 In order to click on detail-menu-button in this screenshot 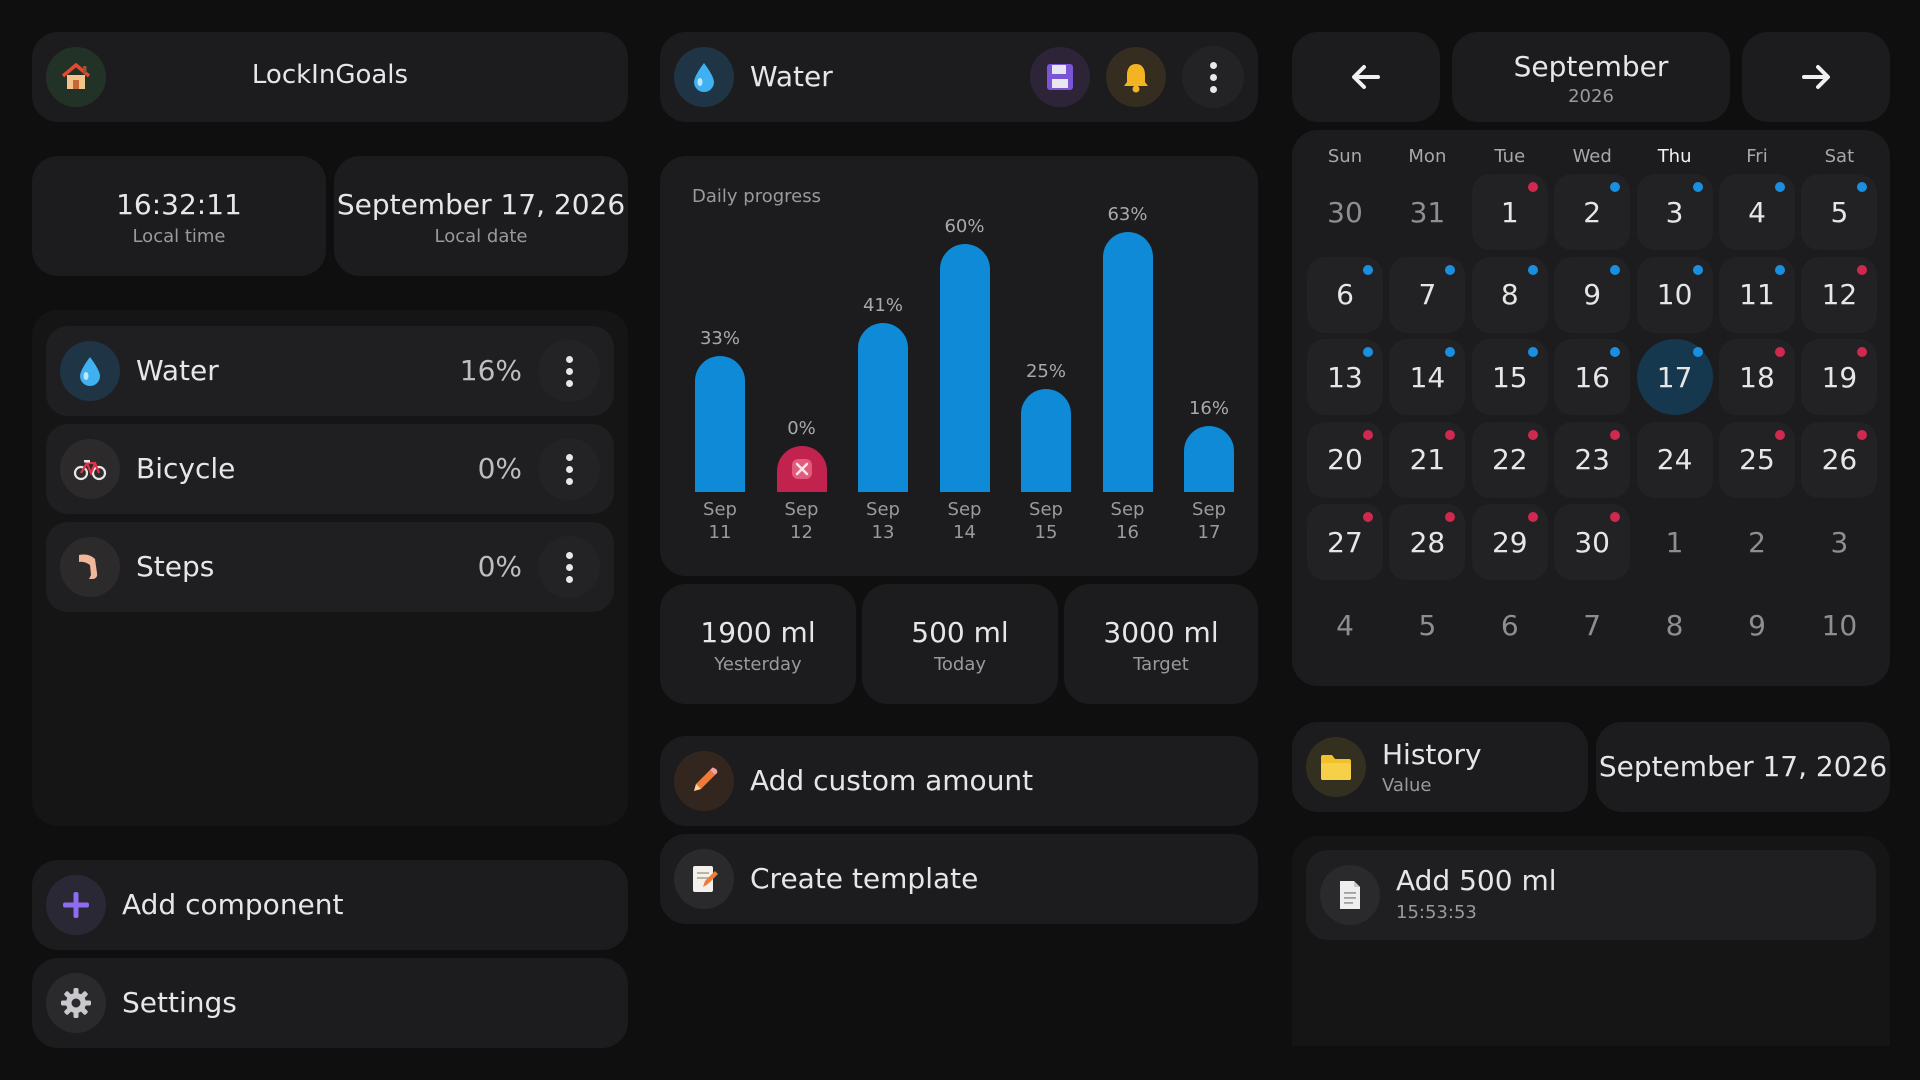, I will do `click(1213, 77)`.